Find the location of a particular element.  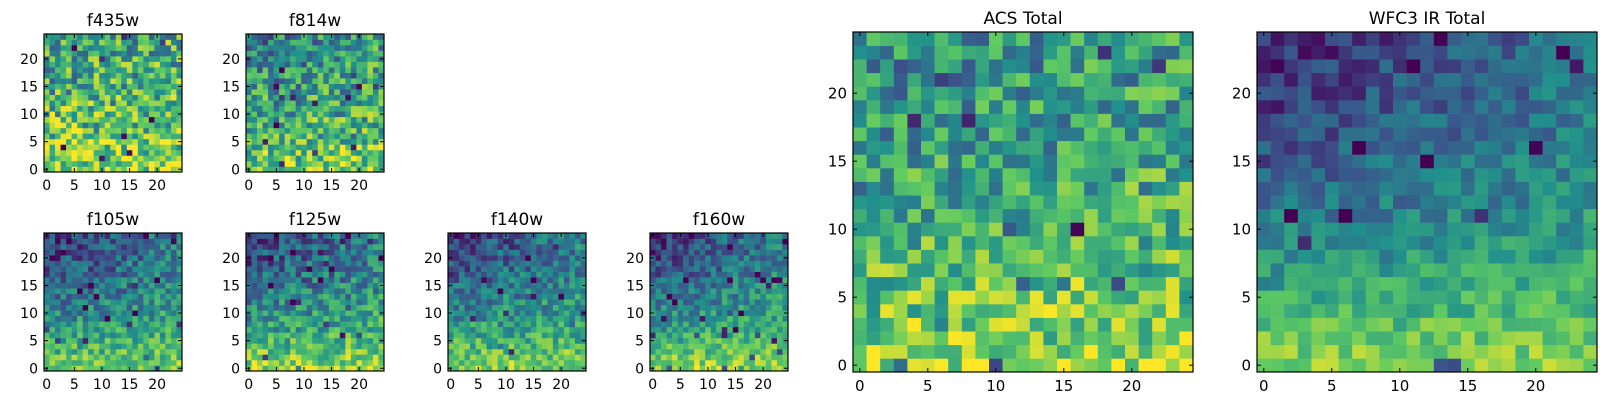

axes-frame is located at coordinates (517, 302).